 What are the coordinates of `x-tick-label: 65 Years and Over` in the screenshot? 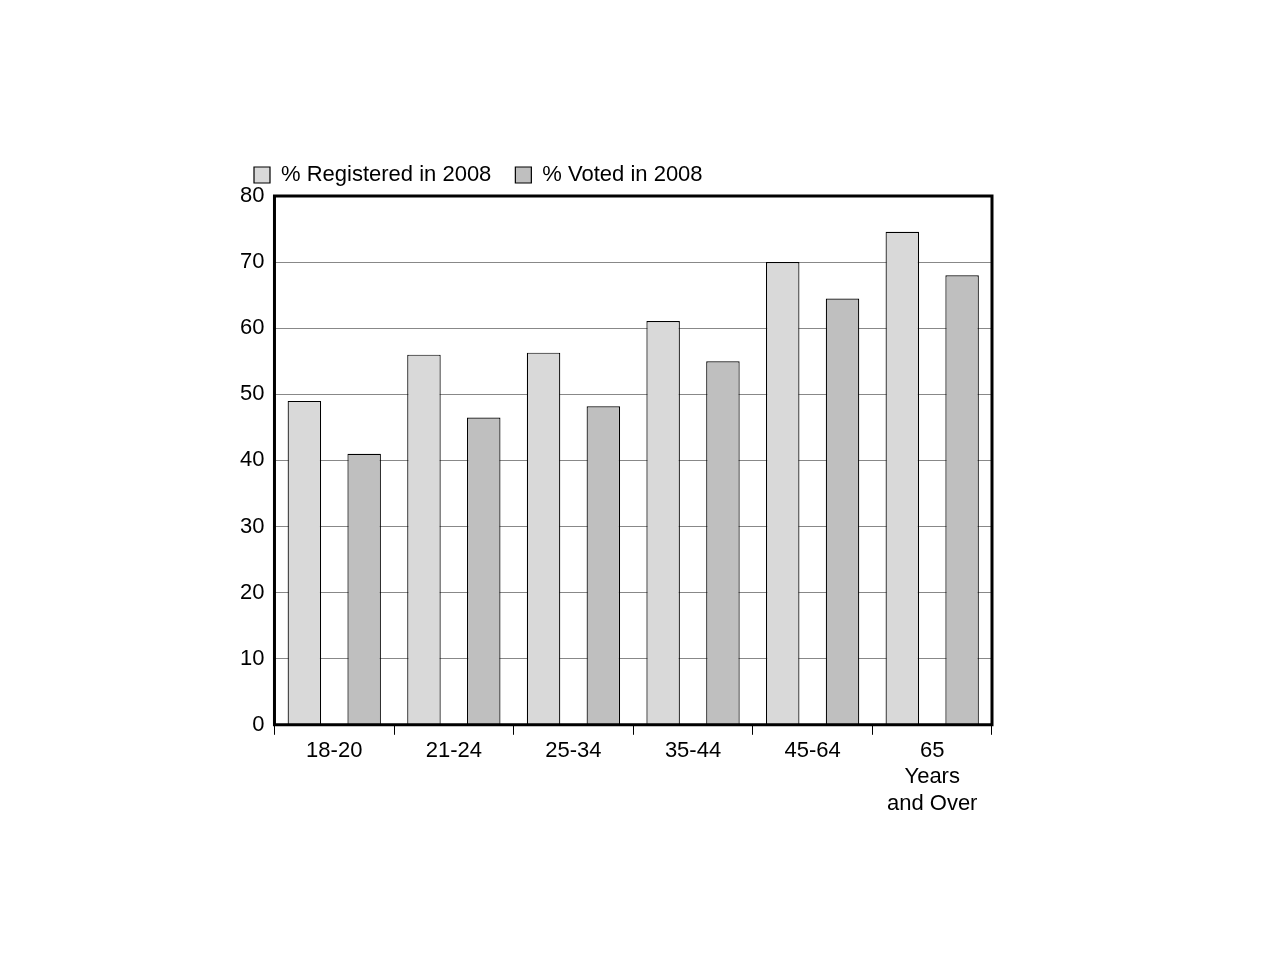 It's located at (932, 776).